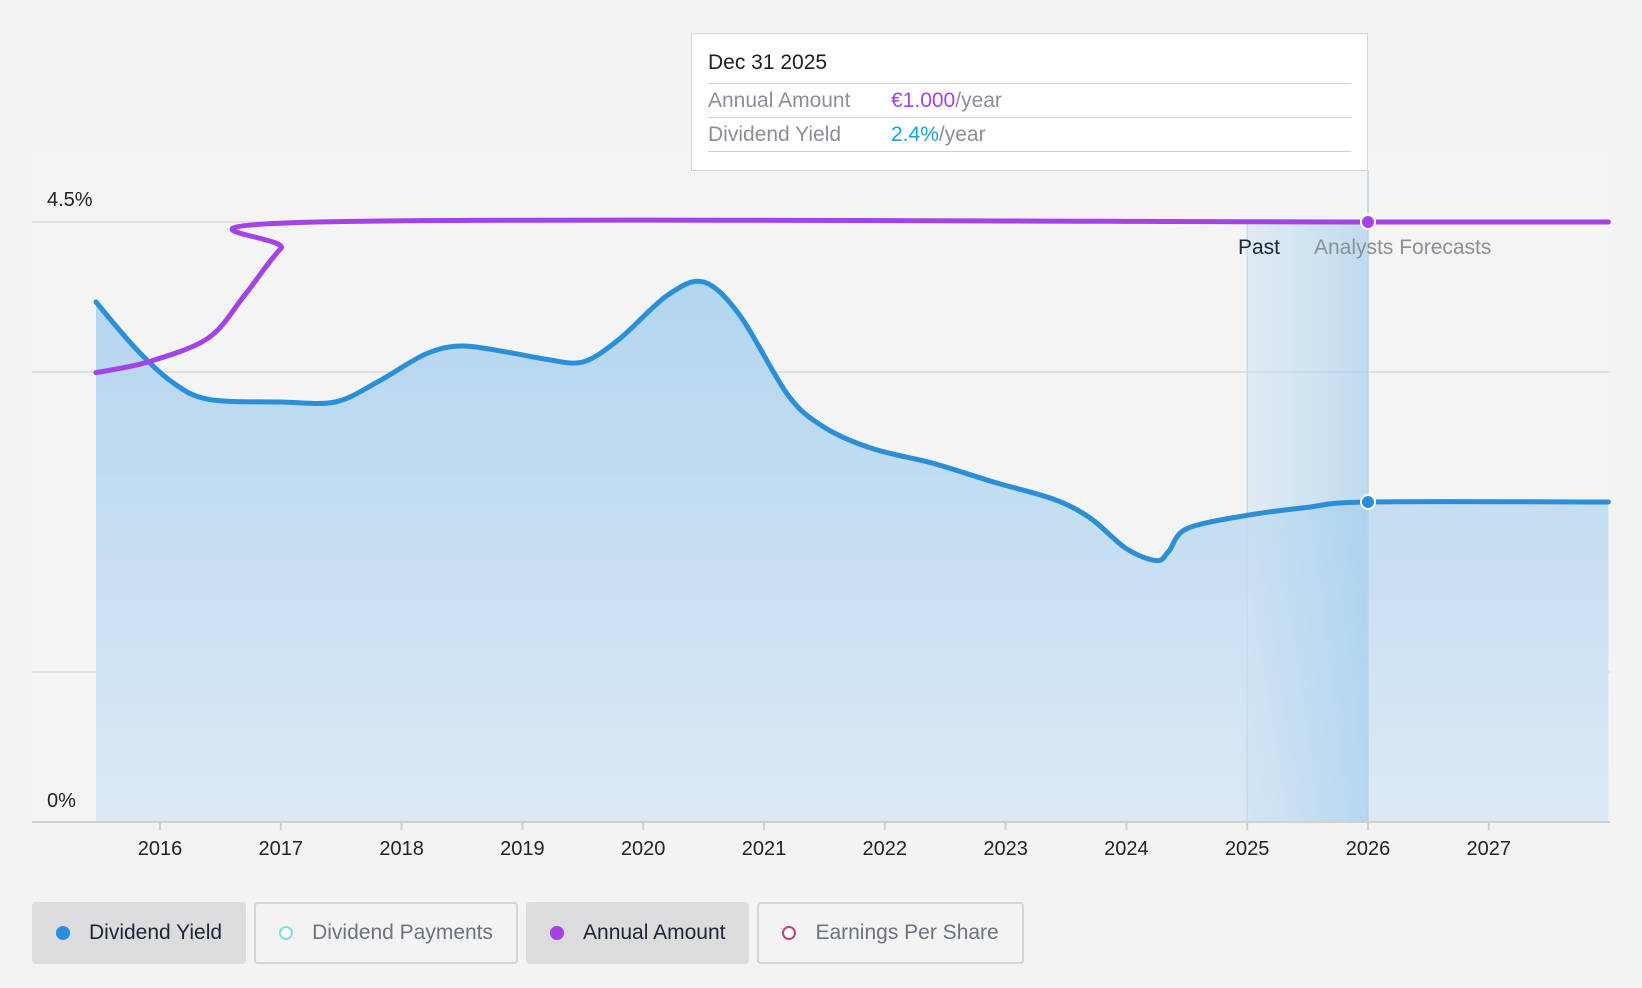 Image resolution: width=1642 pixels, height=988 pixels. Describe the element at coordinates (522, 849) in the screenshot. I see `x-tick-label: 2019` at that location.